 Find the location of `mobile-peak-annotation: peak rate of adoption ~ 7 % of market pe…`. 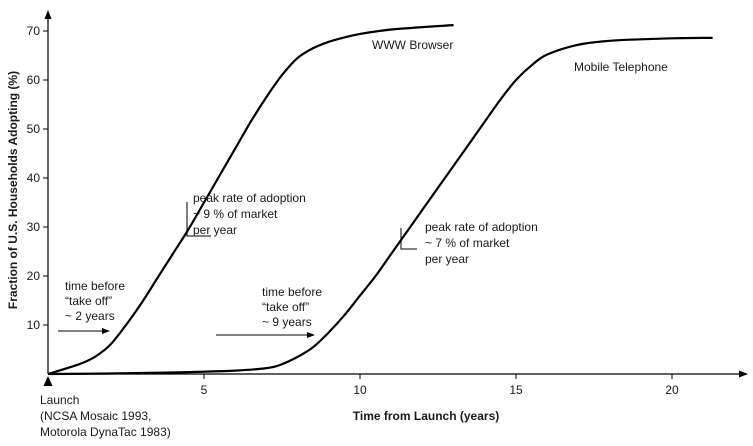

mobile-peak-annotation: peak rate of adoption ~ 7 % of market pe… is located at coordinates (483, 243).